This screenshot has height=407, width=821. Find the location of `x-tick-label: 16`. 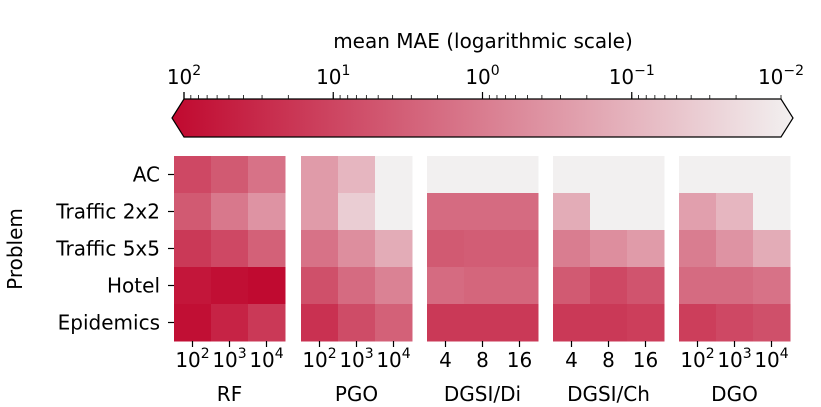

x-tick-label: 16 is located at coordinates (645, 360).